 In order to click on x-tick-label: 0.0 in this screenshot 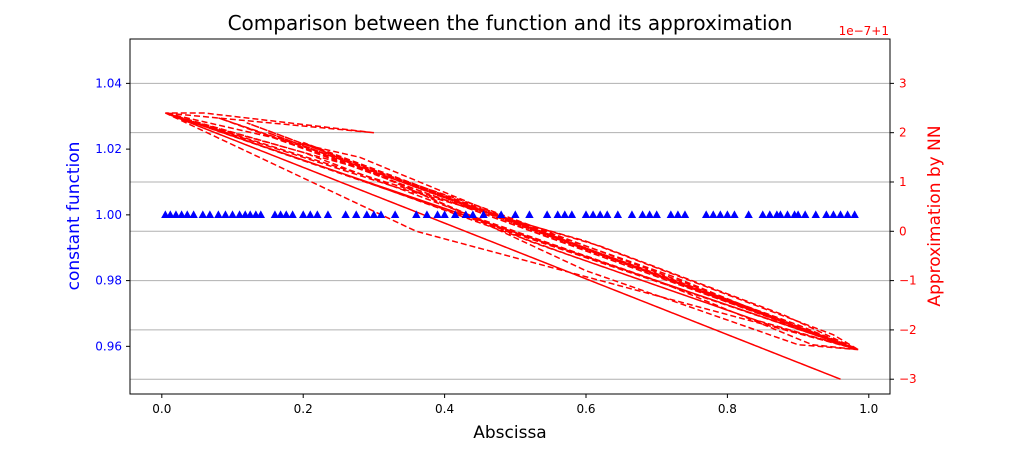, I will do `click(161, 409)`.